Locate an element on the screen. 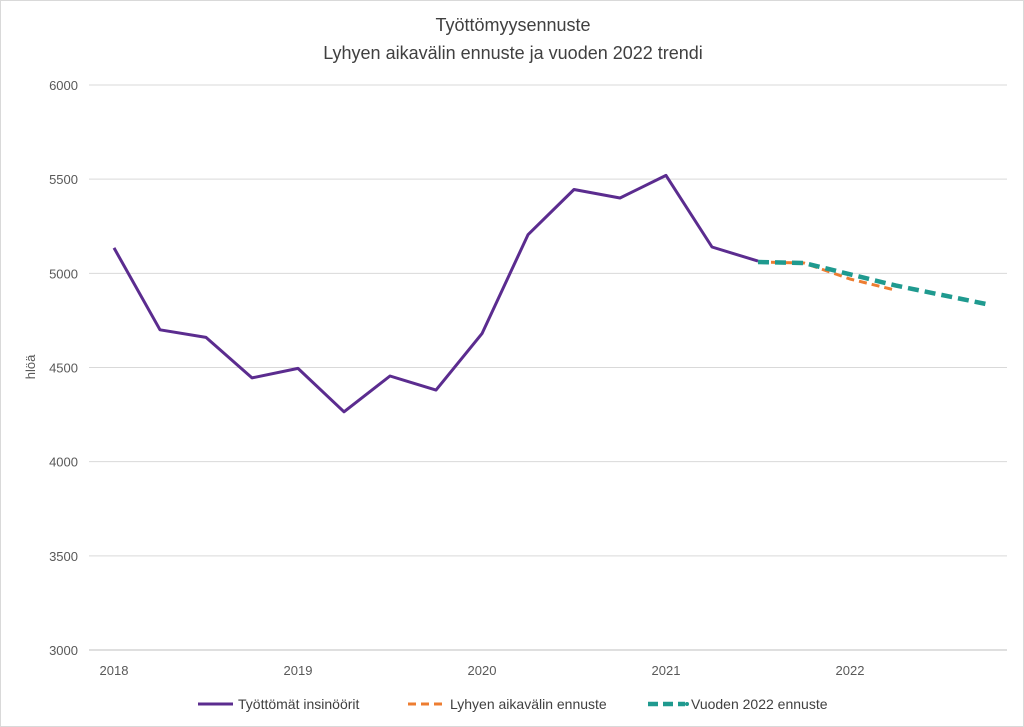 The width and height of the screenshot is (1024, 727). y-tick-label-6000: 6000 is located at coordinates (63, 85).